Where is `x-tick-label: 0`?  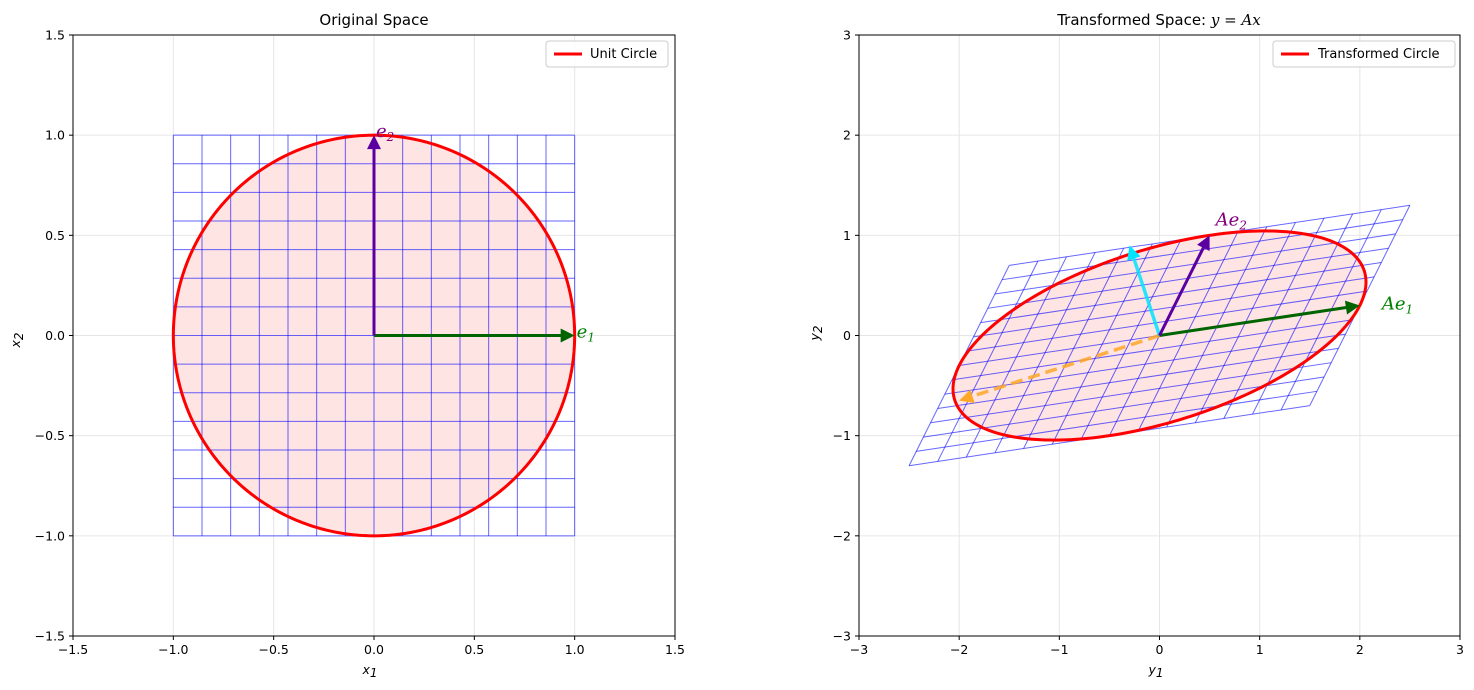
x-tick-label: 0 is located at coordinates (1160, 649).